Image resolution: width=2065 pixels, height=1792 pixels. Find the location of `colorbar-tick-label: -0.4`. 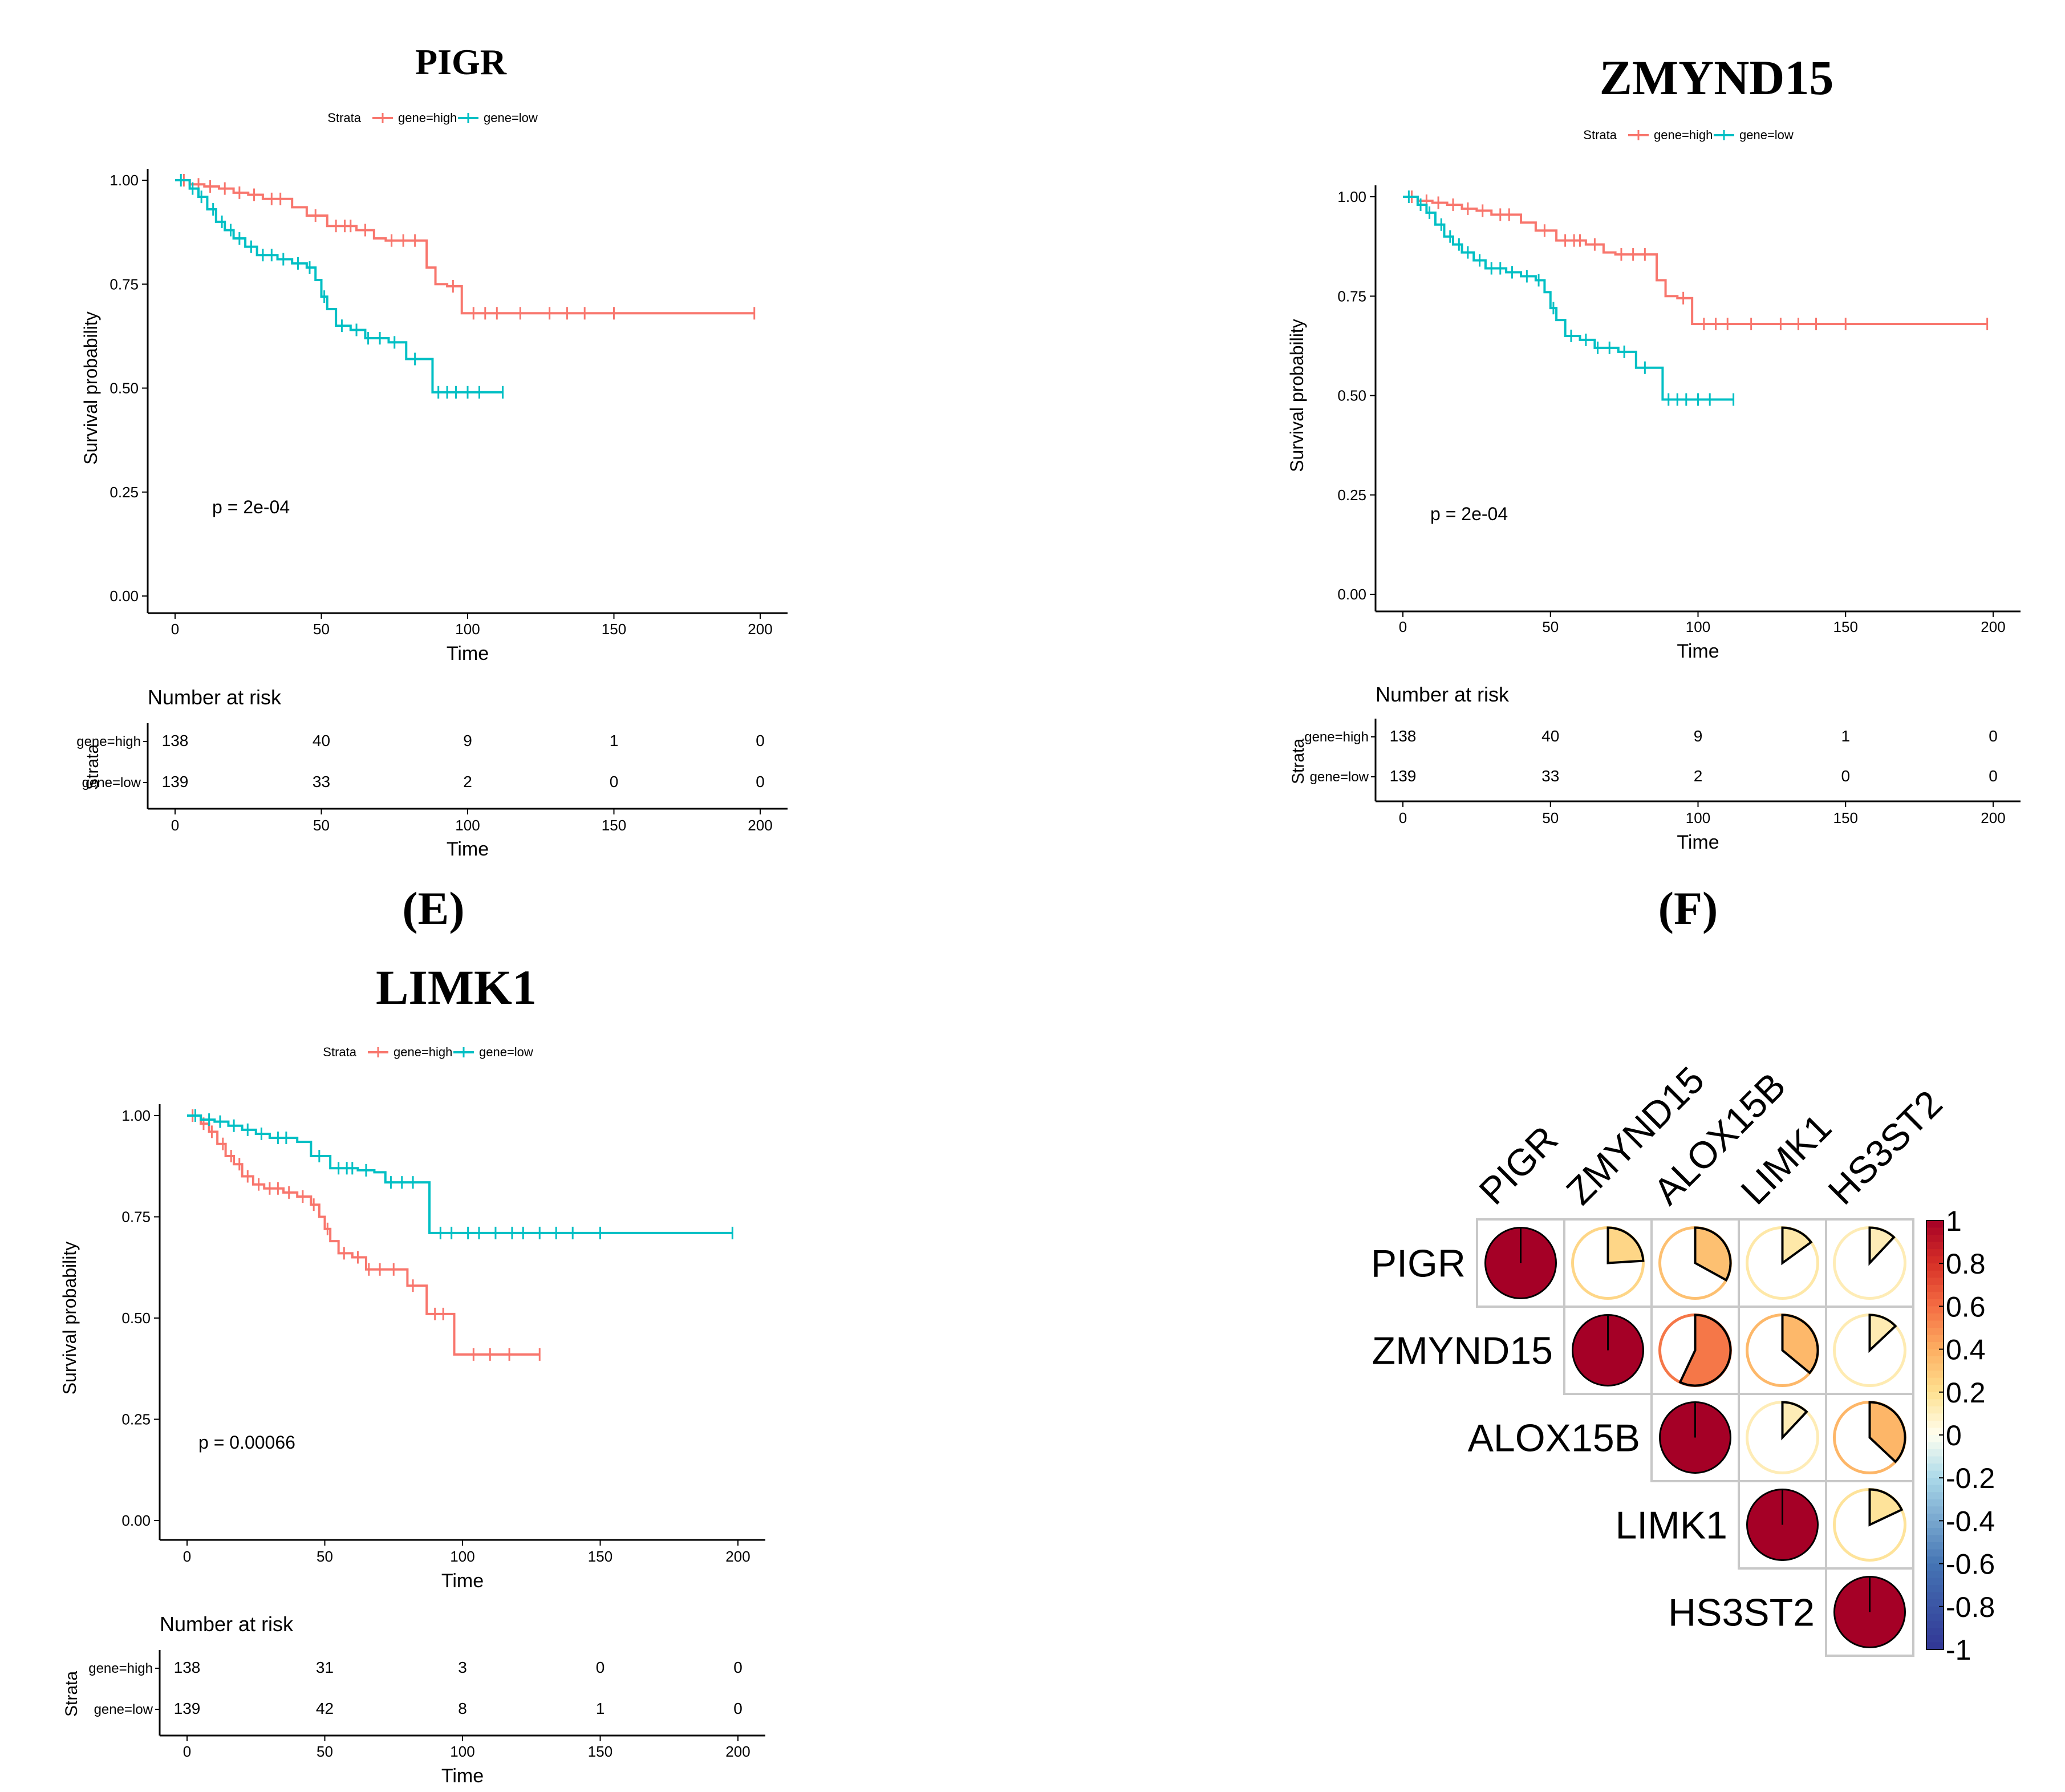

colorbar-tick-label: -0.4 is located at coordinates (1970, 1521).